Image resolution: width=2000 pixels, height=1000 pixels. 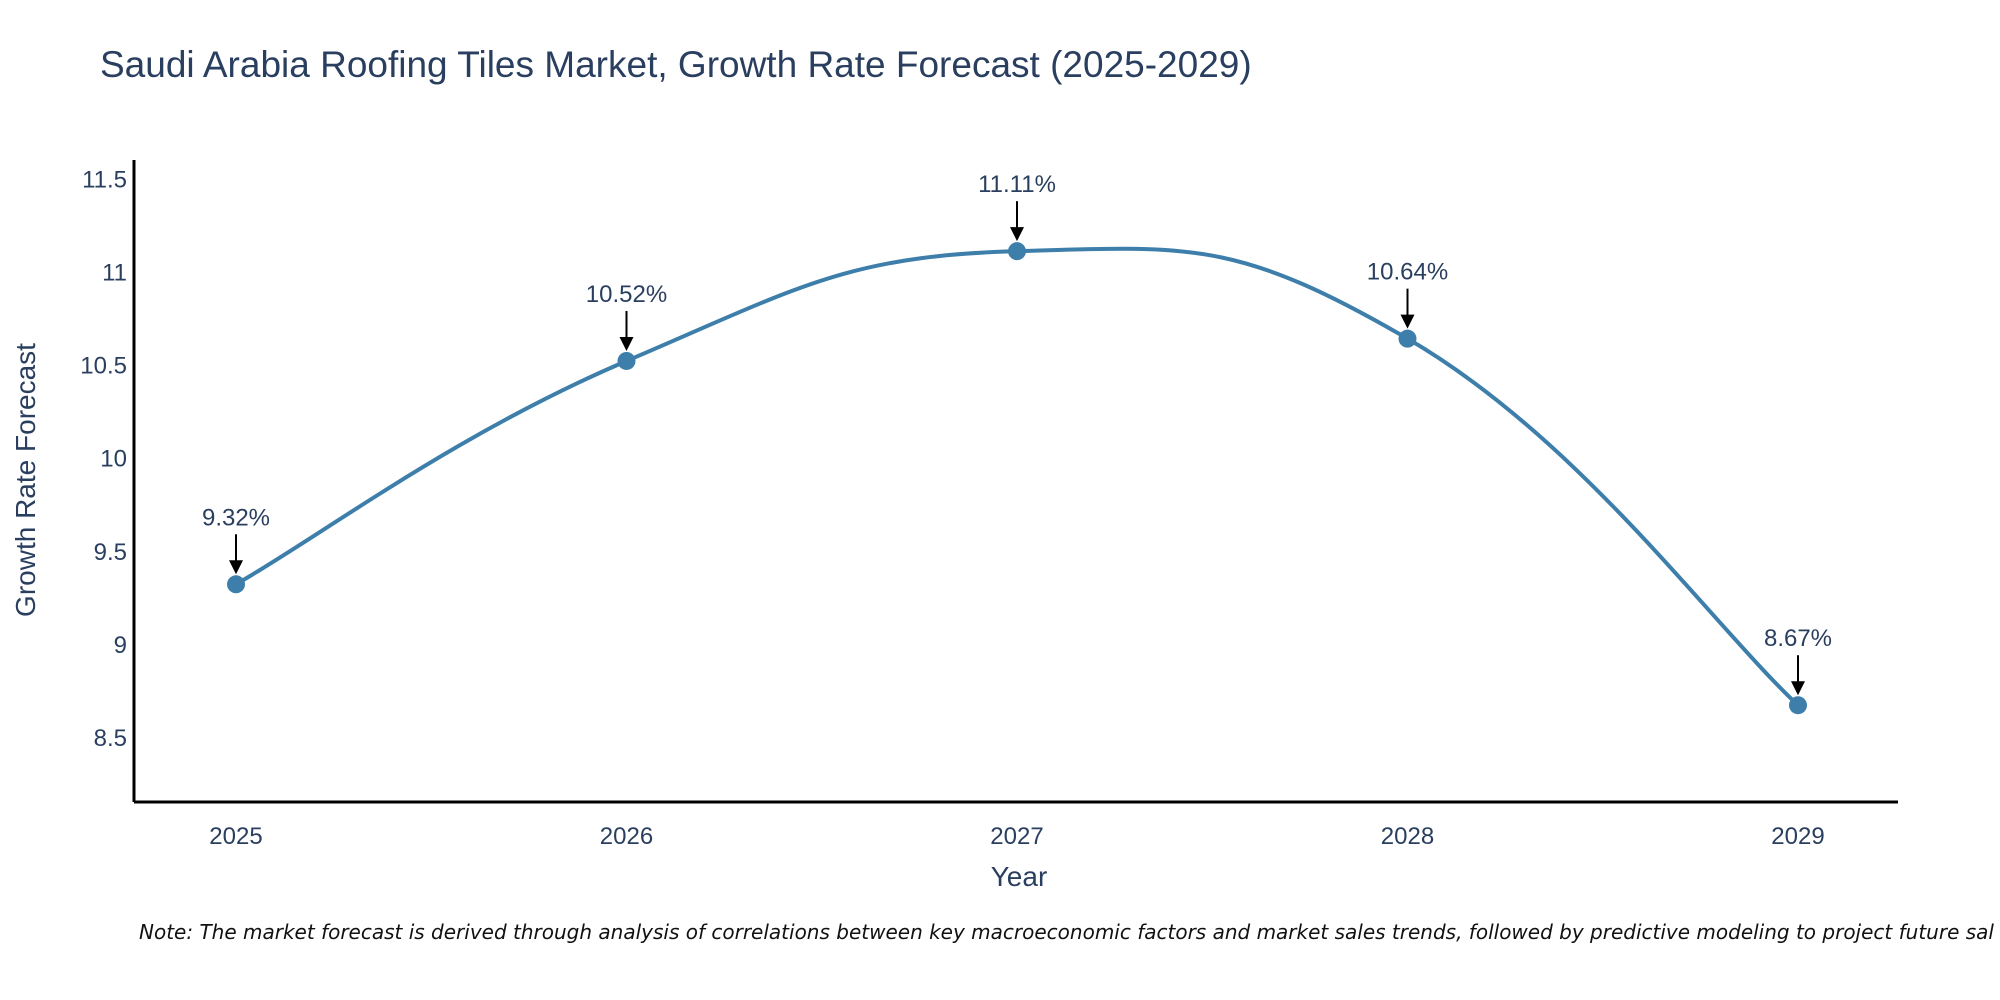 I want to click on y-tick-label: 10, so click(x=113, y=459).